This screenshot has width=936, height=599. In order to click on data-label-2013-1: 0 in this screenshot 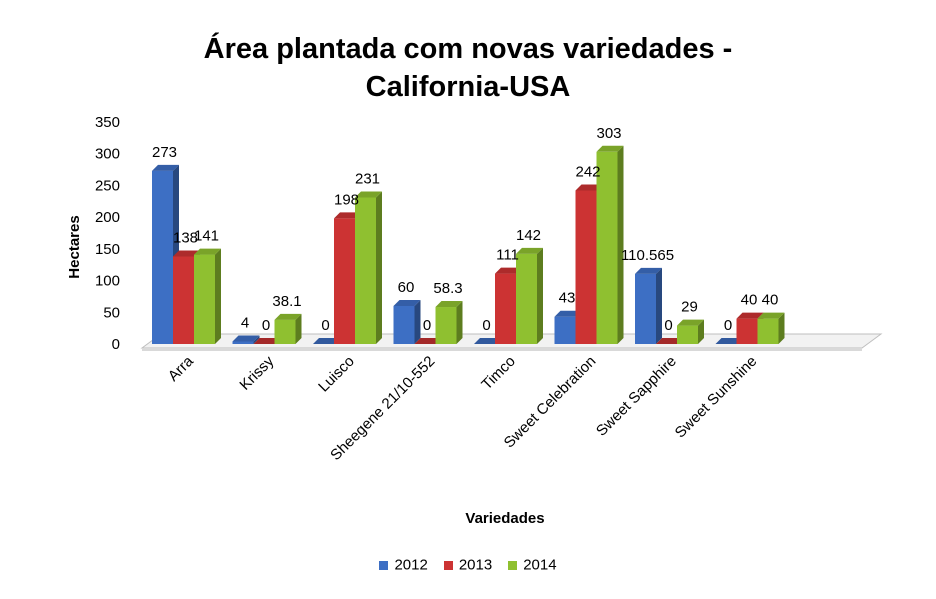, I will do `click(266, 325)`.